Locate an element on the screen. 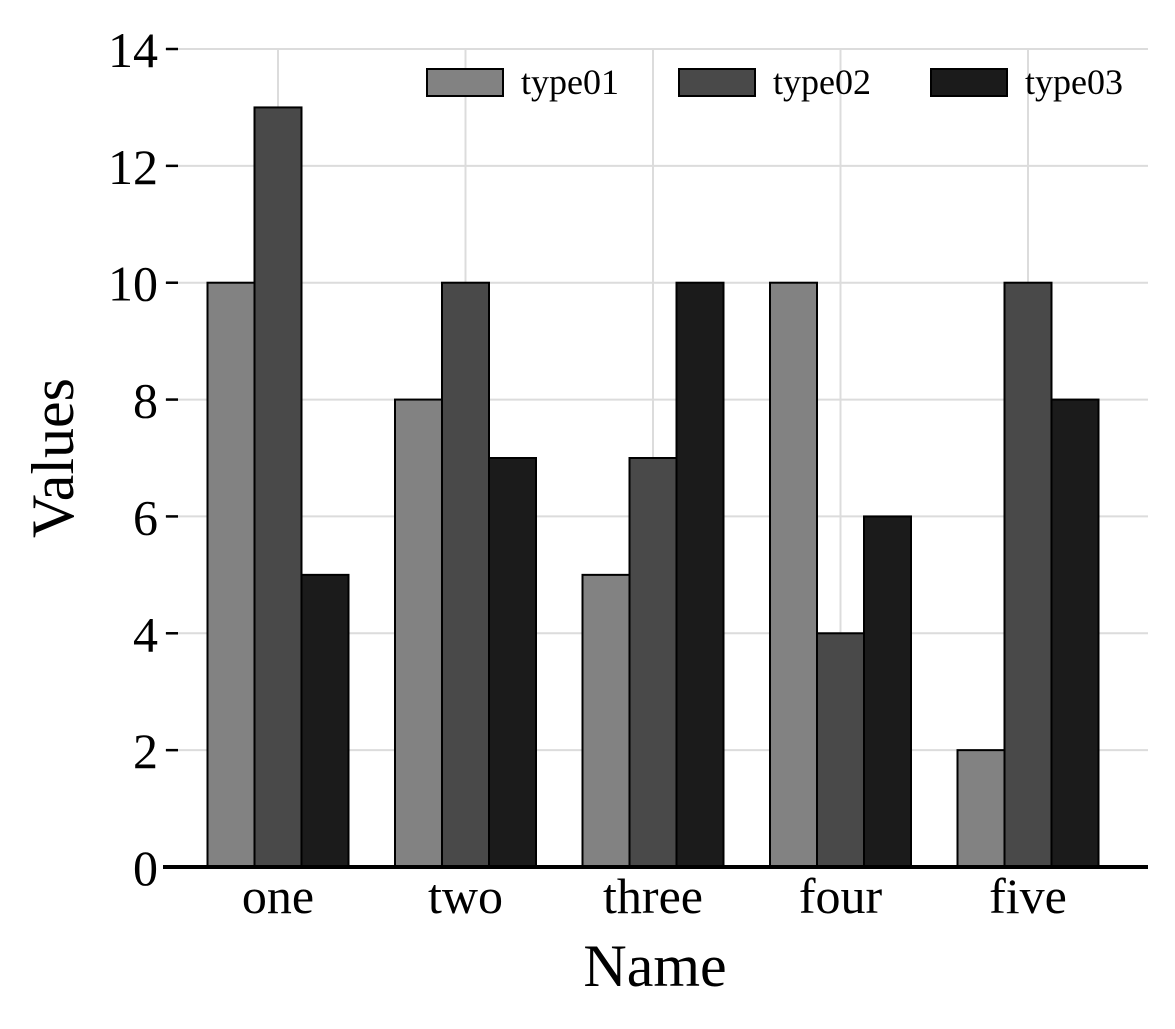 This screenshot has width=1175, height=1029. bar-type03-five is located at coordinates (1075, 633).